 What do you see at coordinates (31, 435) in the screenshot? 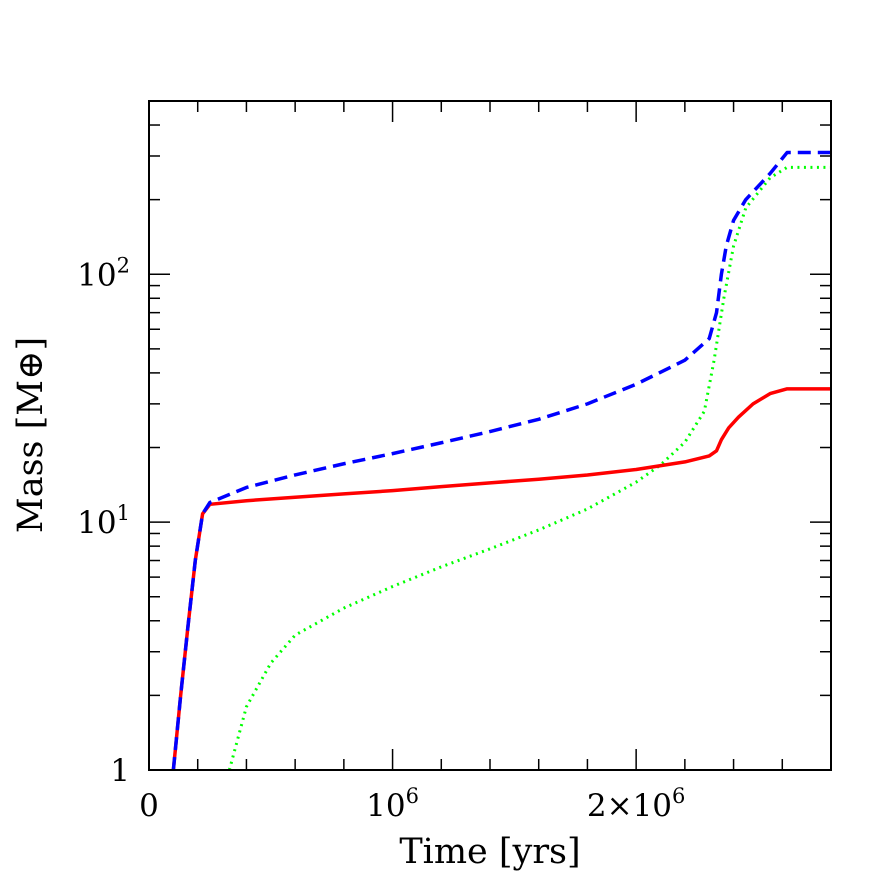
I see `y-axis-label: Mass [M⊕]` at bounding box center [31, 435].